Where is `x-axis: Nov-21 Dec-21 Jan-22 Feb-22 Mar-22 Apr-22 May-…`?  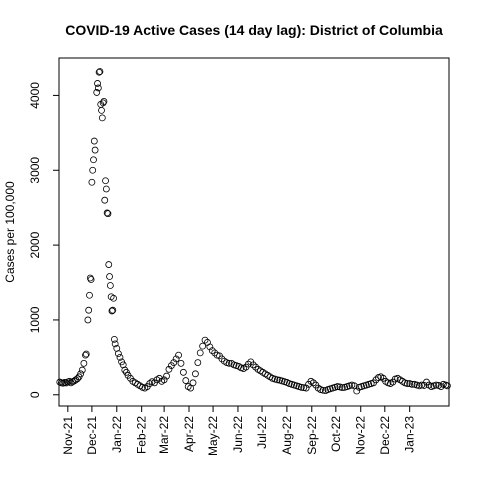
x-axis: Nov-21 Dec-21 Jan-22 Feb-22 Mar-22 Apr-22 May-… is located at coordinates (239, 431).